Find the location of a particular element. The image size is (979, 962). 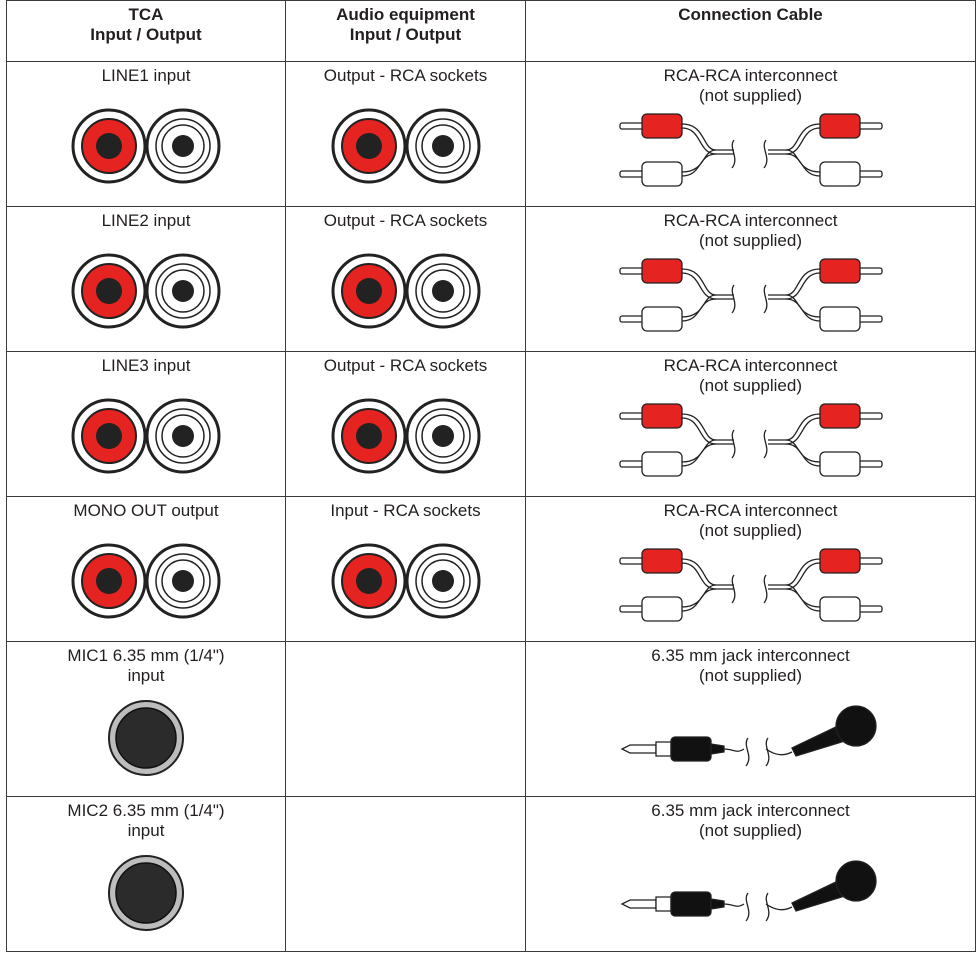

cell: LINE3 input is located at coordinates (146, 424).